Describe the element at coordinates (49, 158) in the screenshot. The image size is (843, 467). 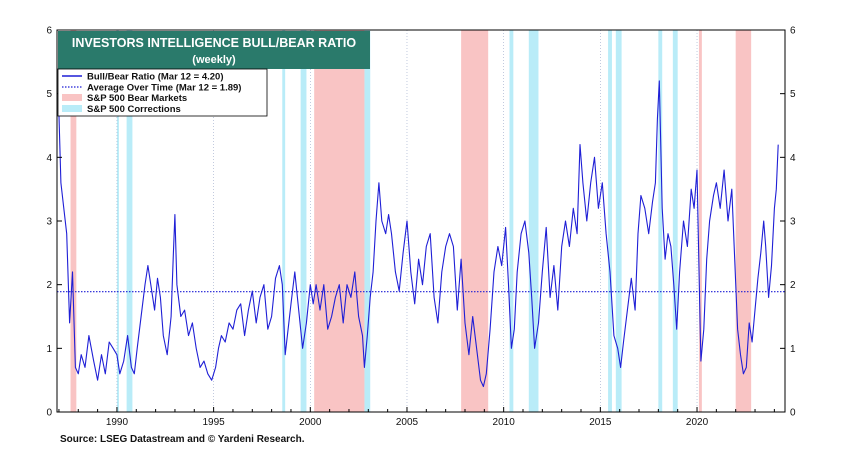
I see `y-tick-label-left: 4` at that location.